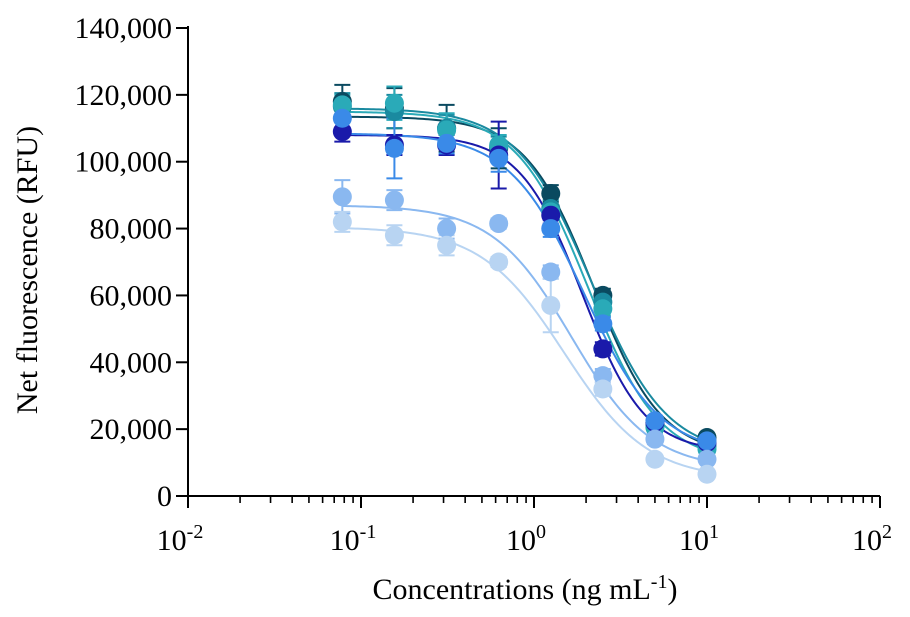 This screenshot has width=910, height=617. What do you see at coordinates (659, 582) in the screenshot?
I see `x-axis-title-superscript: -1` at bounding box center [659, 582].